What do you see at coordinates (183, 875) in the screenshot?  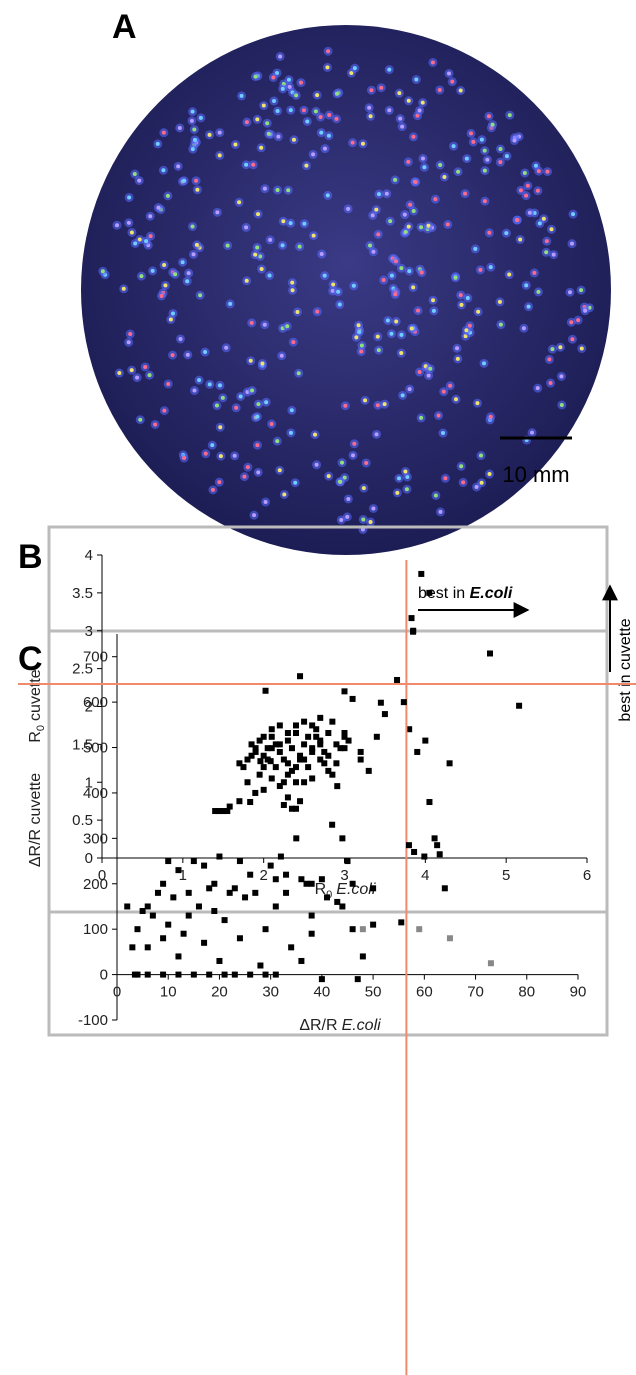 I see `x-tick-label: 1` at bounding box center [183, 875].